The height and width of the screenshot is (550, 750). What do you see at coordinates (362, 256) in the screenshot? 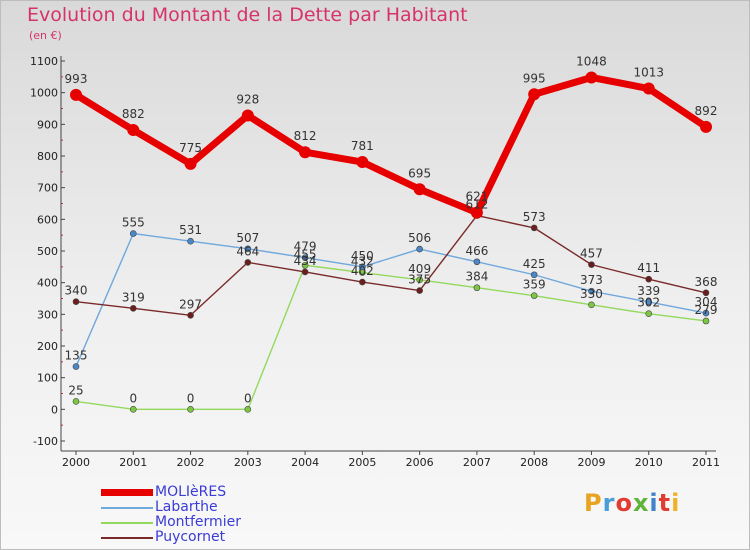
I see `data-label: 450` at bounding box center [362, 256].